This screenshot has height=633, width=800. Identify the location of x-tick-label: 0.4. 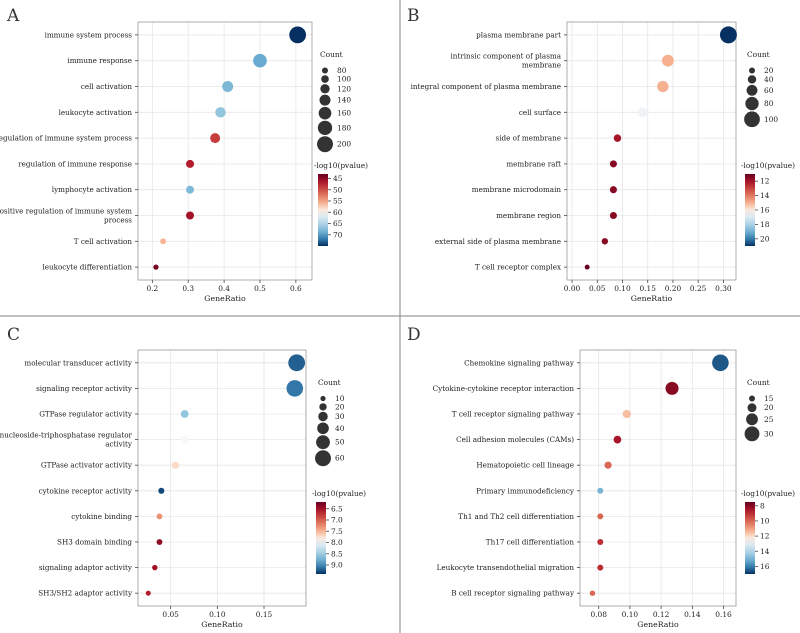
(224, 288).